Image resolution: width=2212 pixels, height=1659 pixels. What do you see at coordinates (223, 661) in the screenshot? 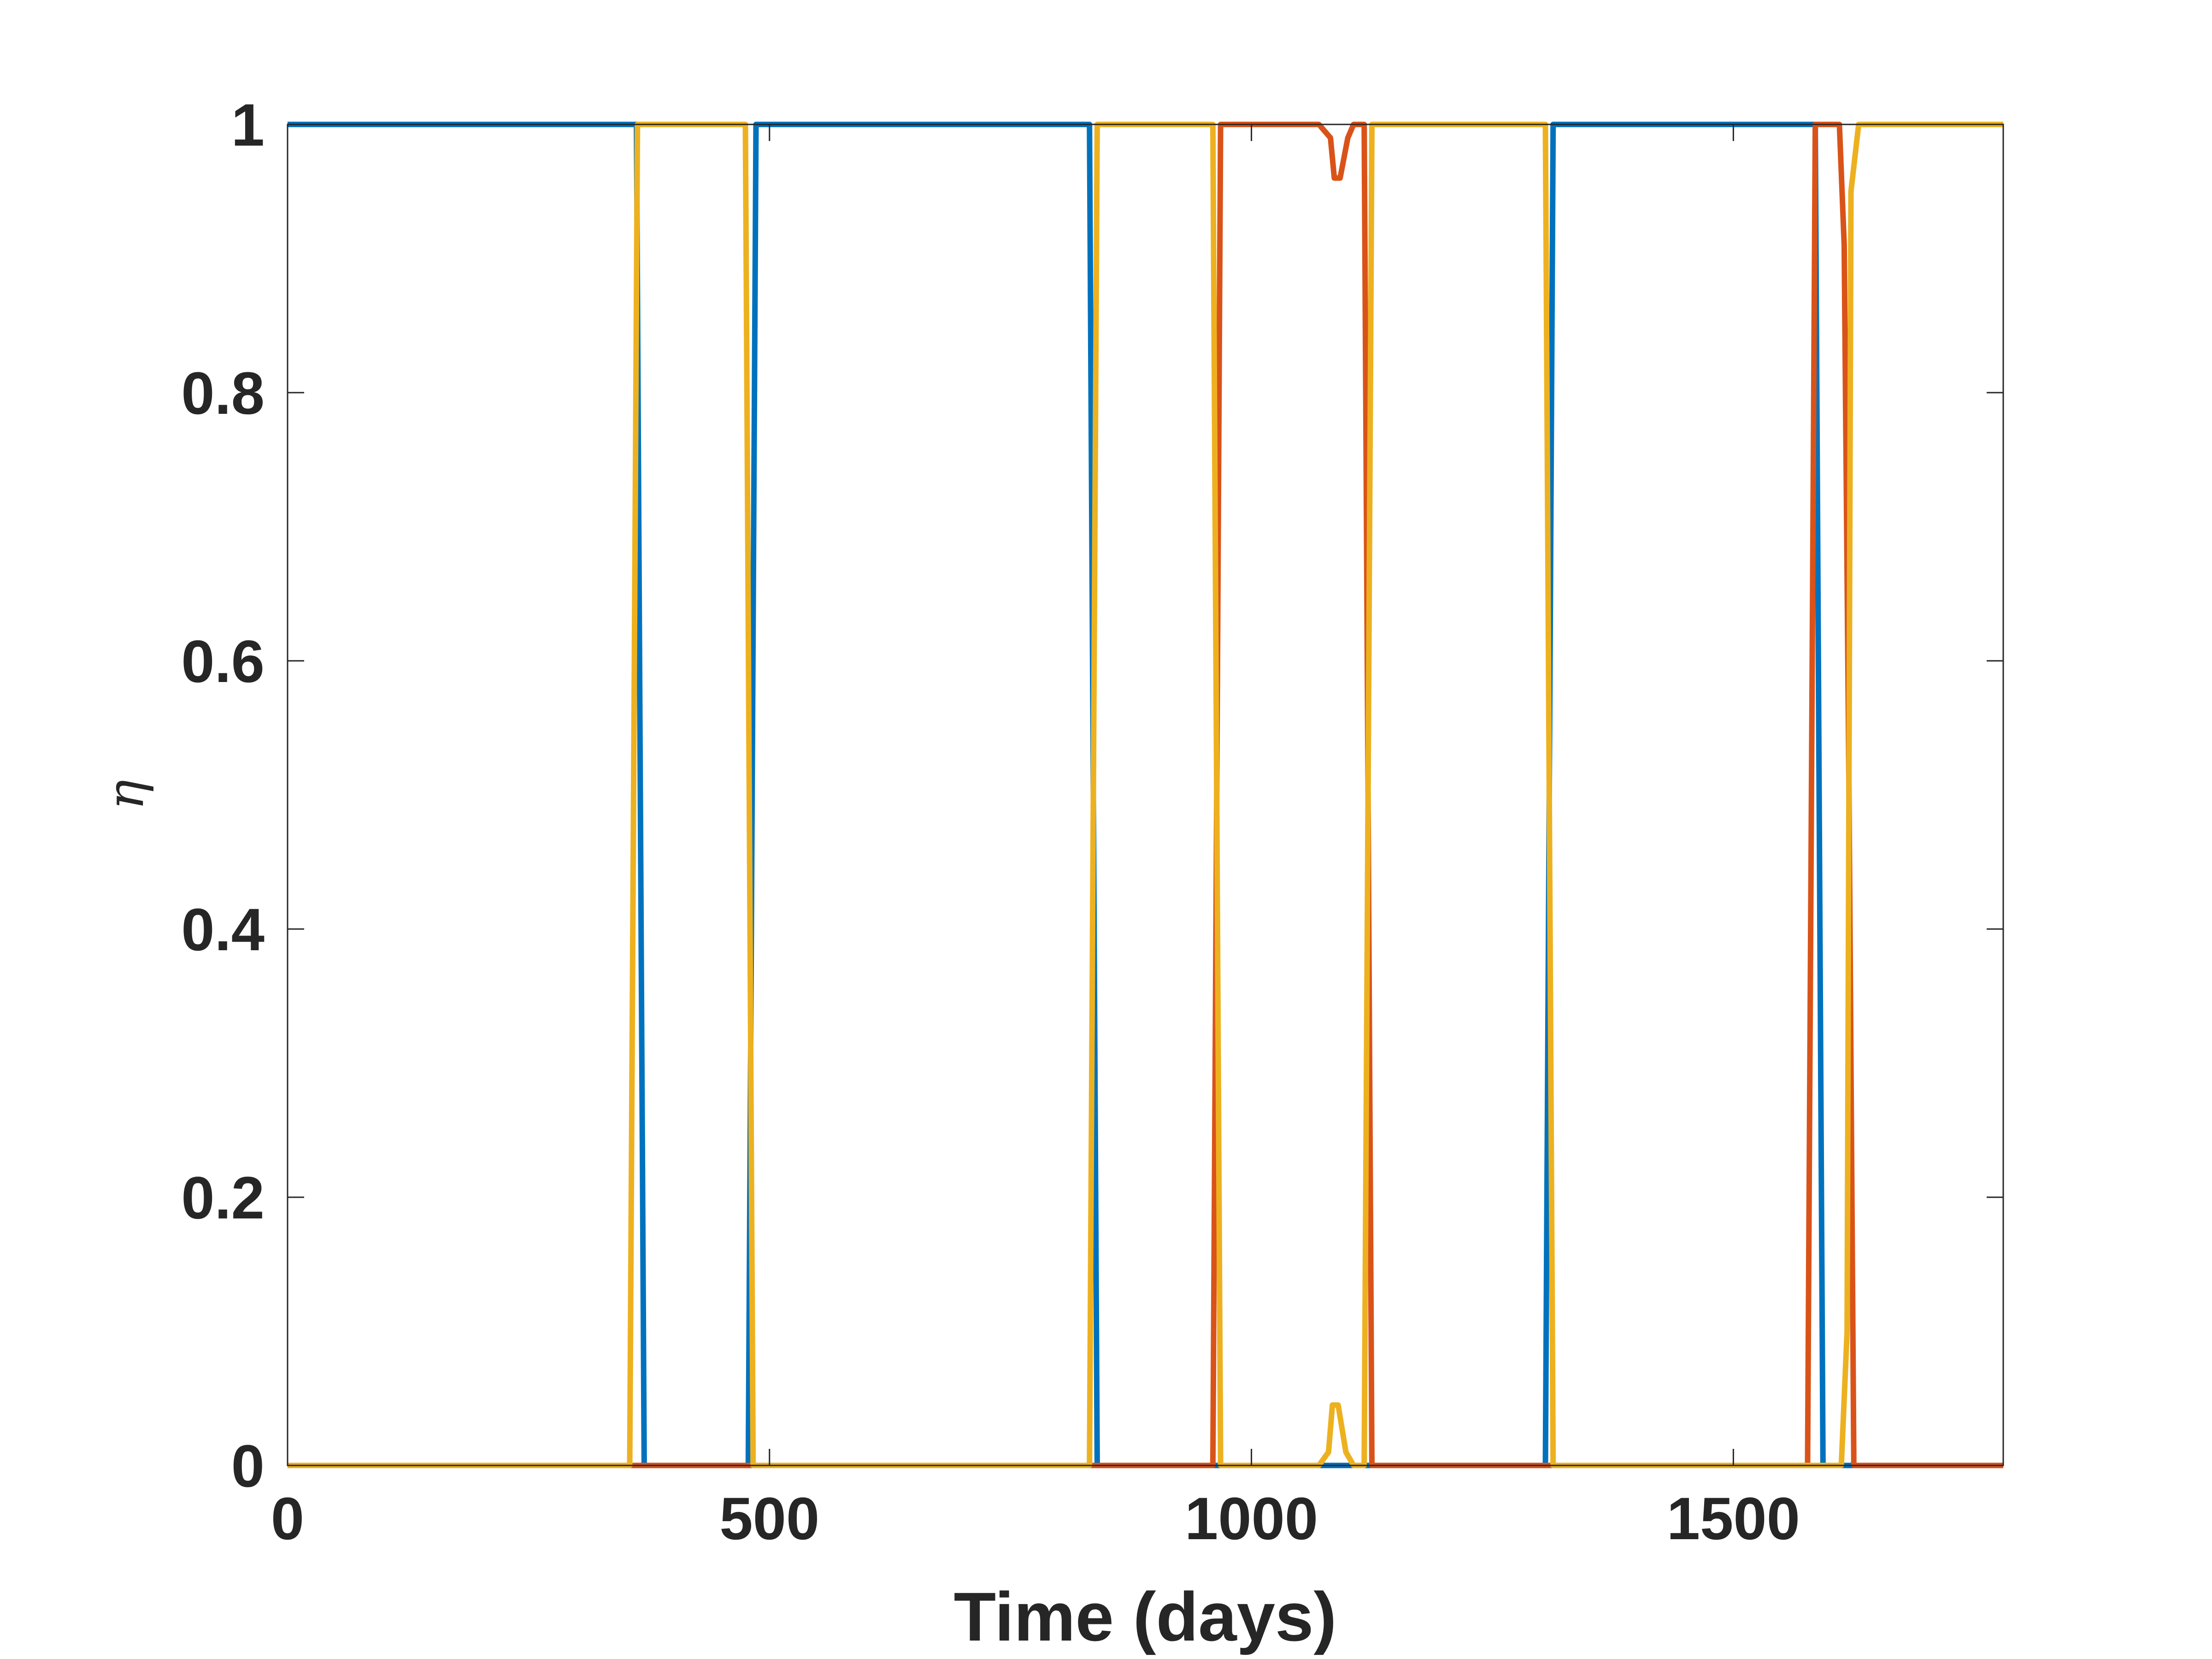
I see `y-tick-label: 0.6` at bounding box center [223, 661].